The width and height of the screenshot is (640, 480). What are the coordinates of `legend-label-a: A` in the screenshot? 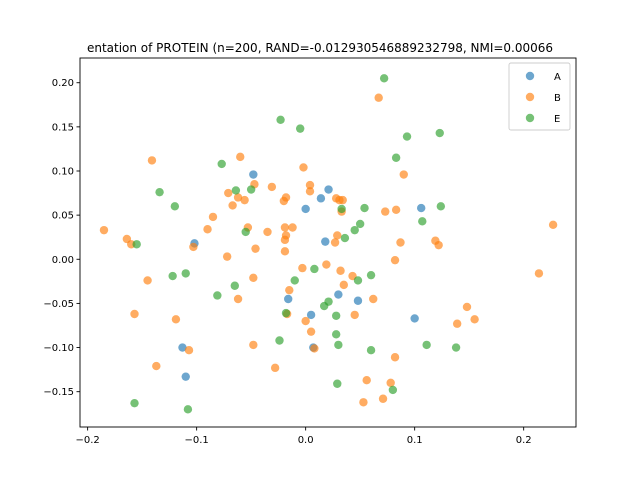 It's located at (557, 77).